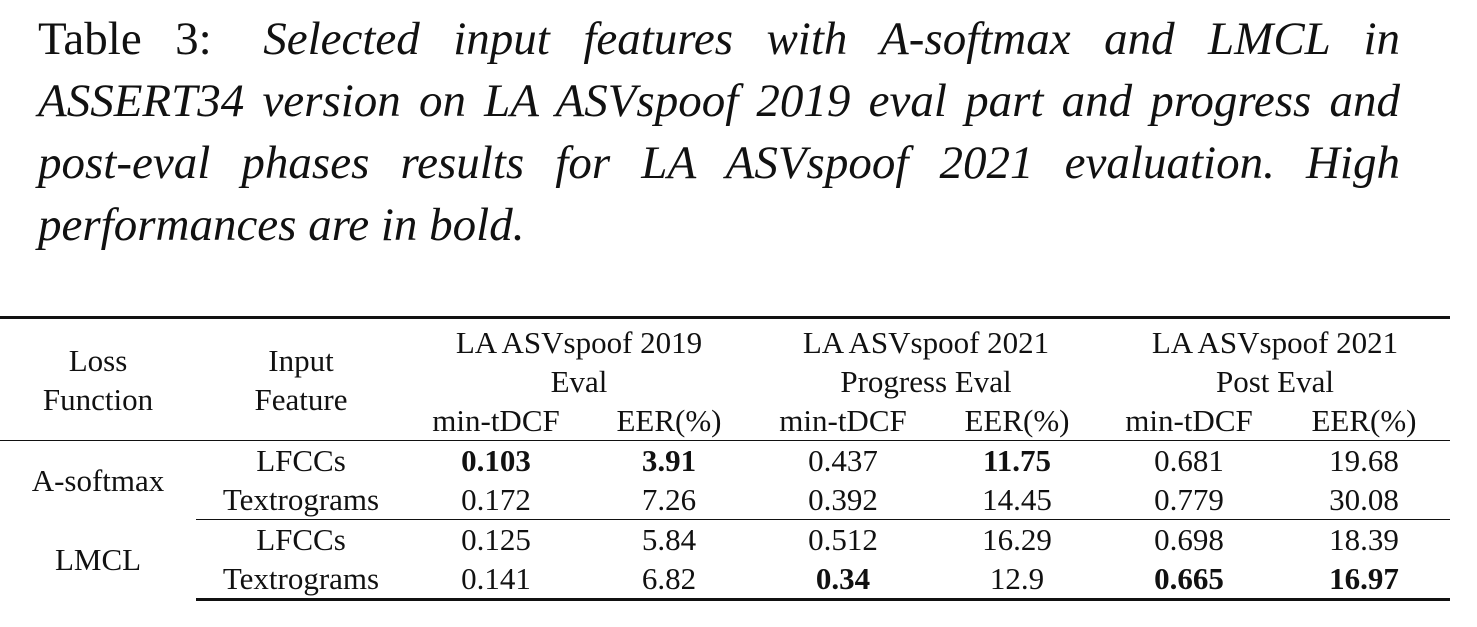 Image resolution: width=1477 pixels, height=627 pixels. What do you see at coordinates (98, 559) in the screenshot?
I see `loss-cell: LMCL` at bounding box center [98, 559].